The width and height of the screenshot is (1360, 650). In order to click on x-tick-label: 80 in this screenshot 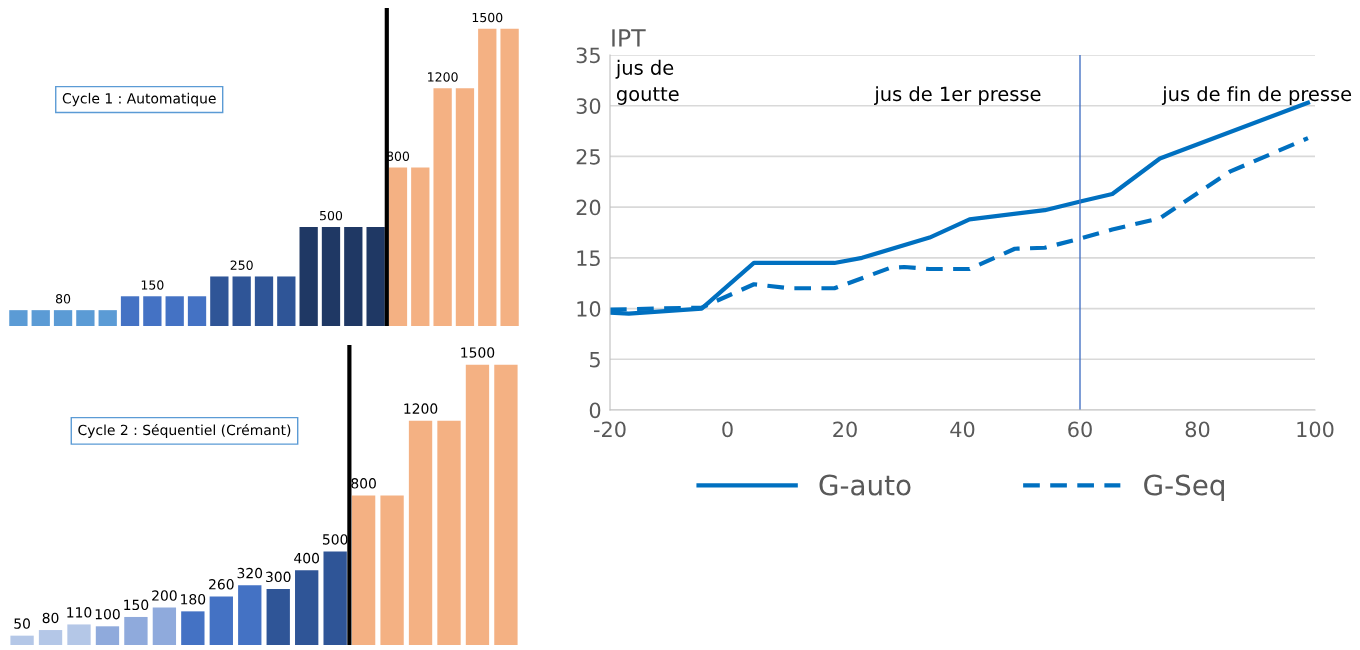, I will do `click(1197, 429)`.